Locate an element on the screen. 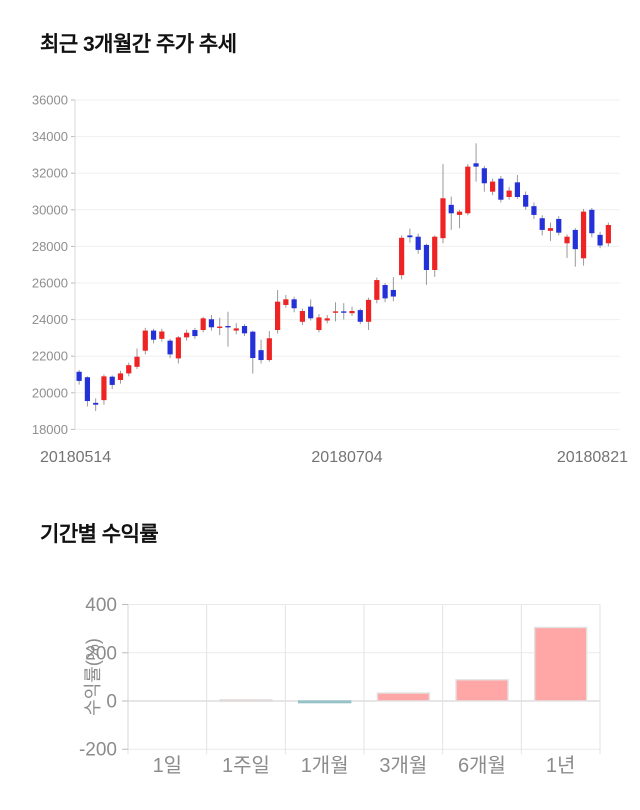  price-chart-title: 최근 3개월간 주가 추세 is located at coordinates (138, 44).